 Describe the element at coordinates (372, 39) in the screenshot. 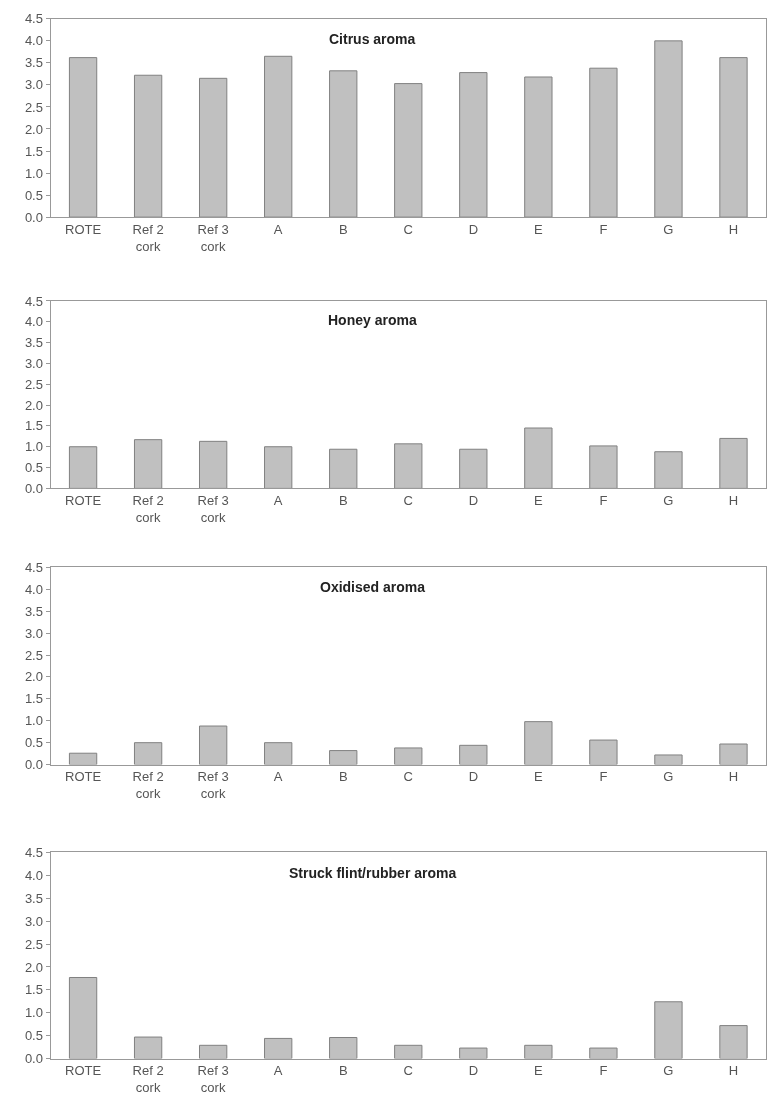

I see `text: Citrus aroma` at that location.